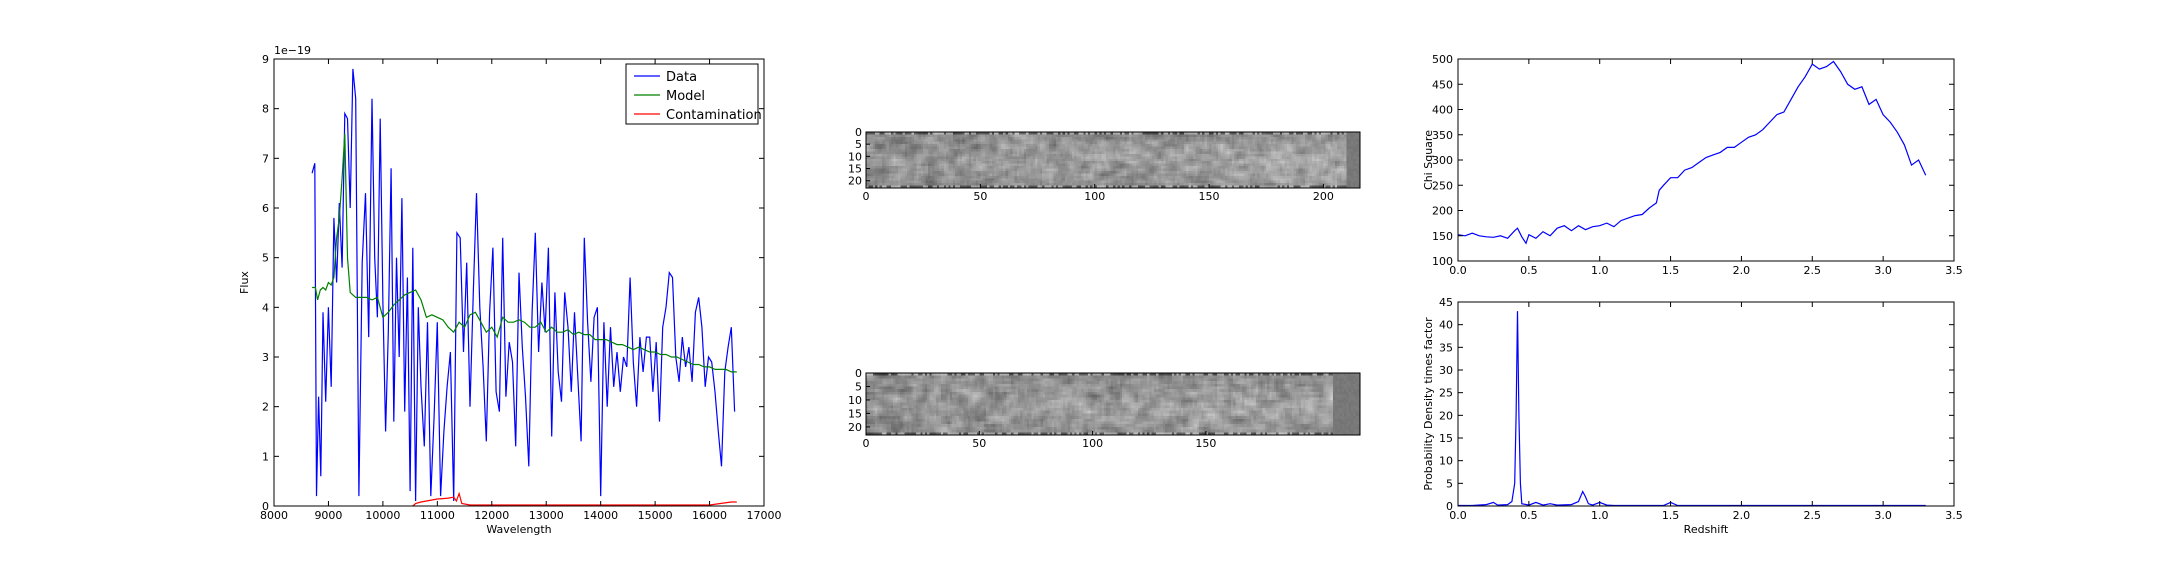 This screenshot has height=576, width=2160. I want to click on image-2-ytick-label: 0, so click(858, 373).